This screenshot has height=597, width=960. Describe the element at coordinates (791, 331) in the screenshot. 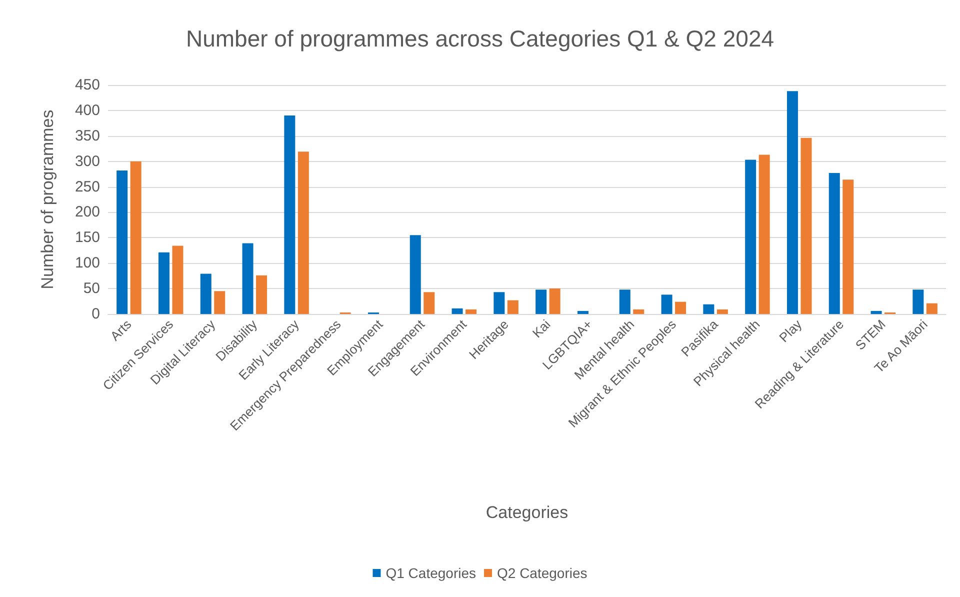

I see `x-tick-label: Play` at that location.